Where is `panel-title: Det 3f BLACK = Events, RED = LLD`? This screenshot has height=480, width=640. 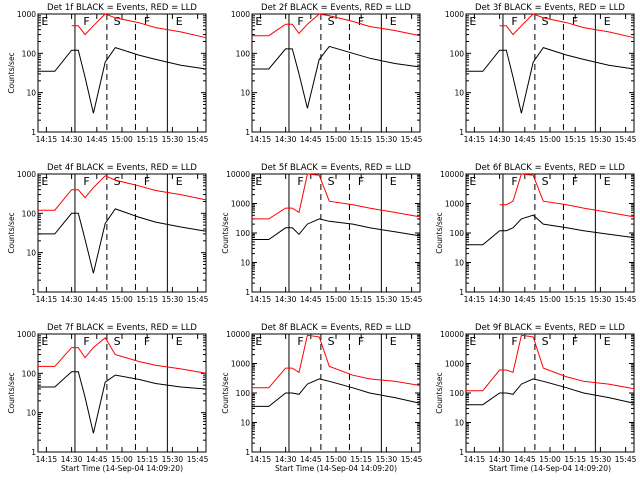 panel-title: Det 3f BLACK = Events, RED = LLD is located at coordinates (550, 8).